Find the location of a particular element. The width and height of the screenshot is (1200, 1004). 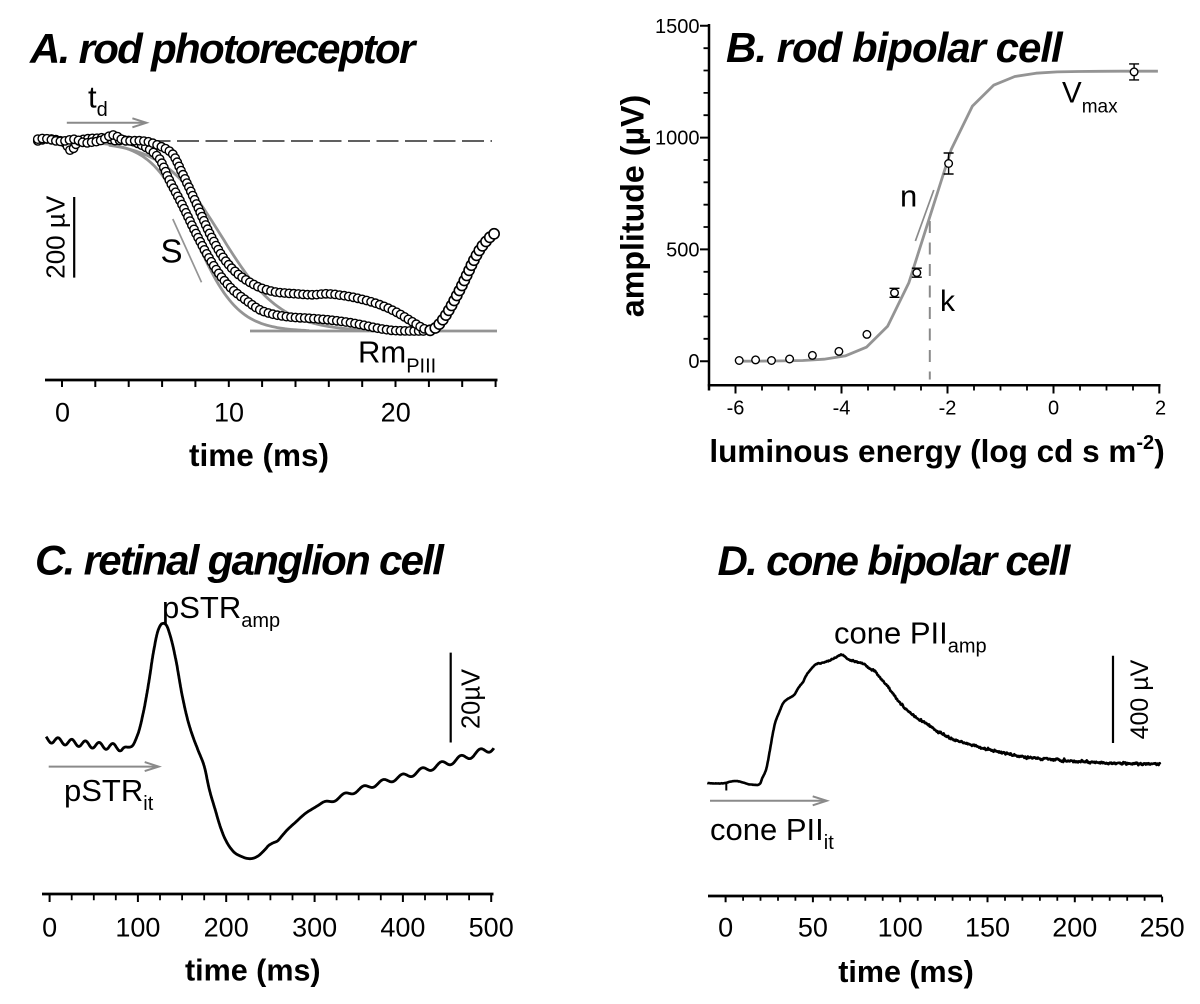

svg-text: 300 is located at coordinates (314, 928).